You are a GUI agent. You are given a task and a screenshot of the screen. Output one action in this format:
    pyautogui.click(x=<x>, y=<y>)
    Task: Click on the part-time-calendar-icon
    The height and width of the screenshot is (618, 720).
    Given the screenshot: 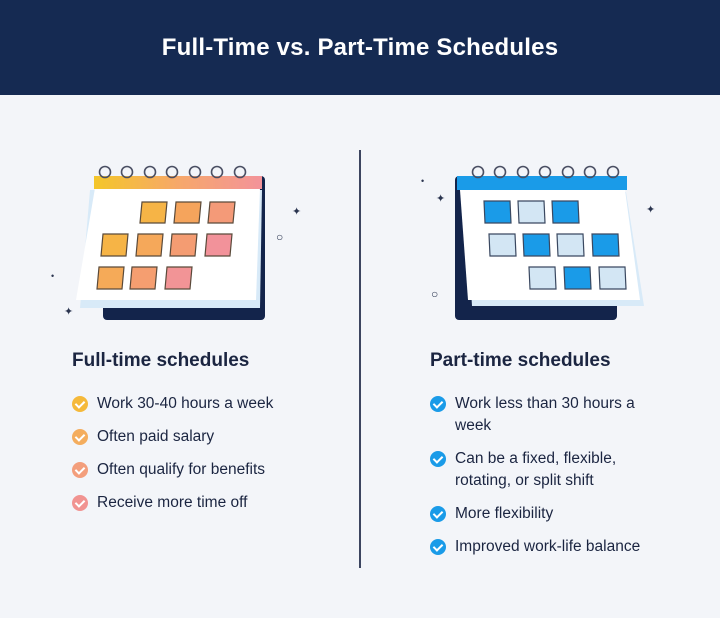 What is the action you would take?
    pyautogui.click(x=549, y=242)
    